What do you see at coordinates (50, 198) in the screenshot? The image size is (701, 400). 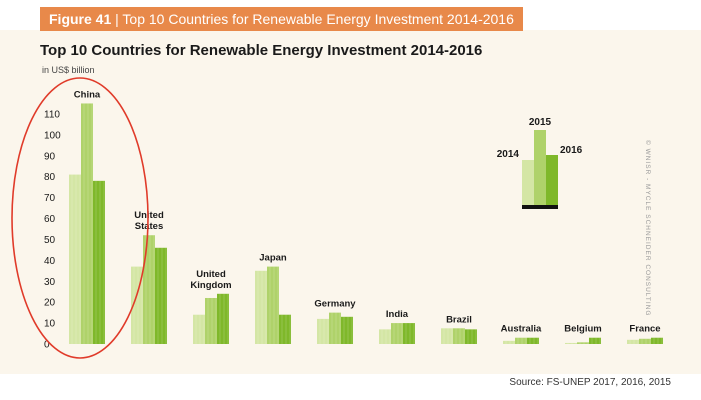 I see `y-tick-label-70: 70` at bounding box center [50, 198].